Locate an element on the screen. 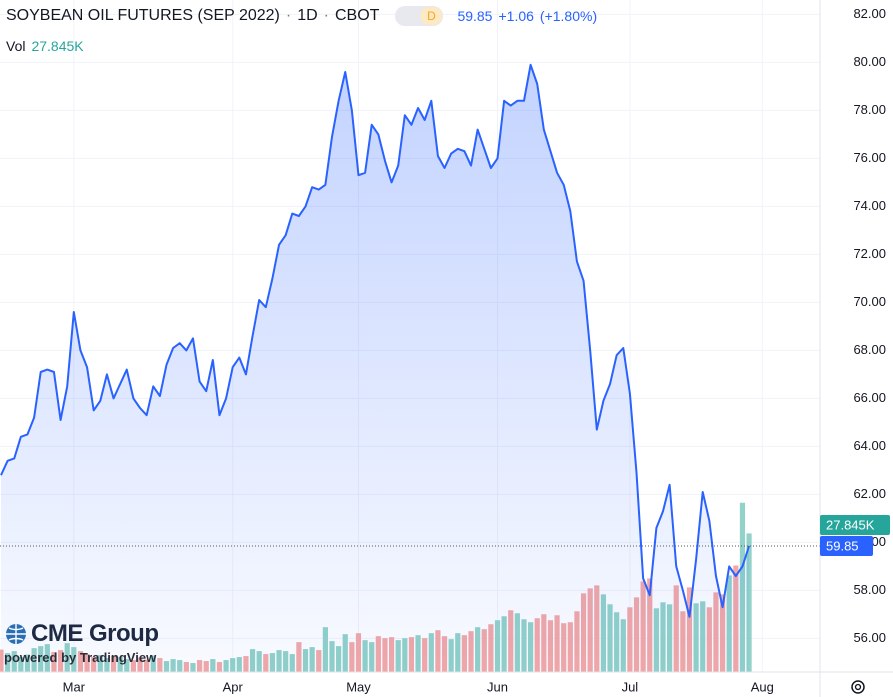 The height and width of the screenshot is (697, 893). volume-bar is located at coordinates (749, 602).